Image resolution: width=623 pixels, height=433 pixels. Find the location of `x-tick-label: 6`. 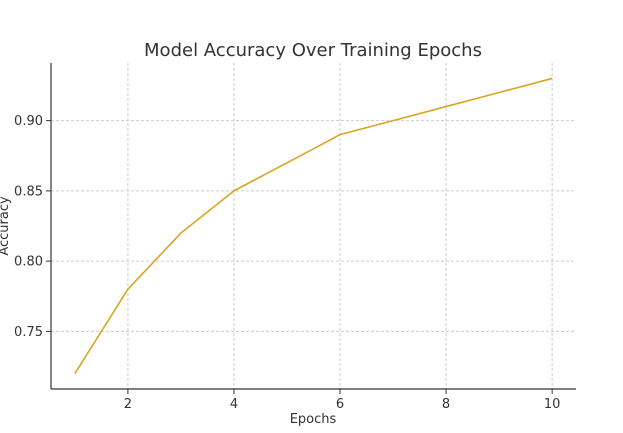

x-tick-label: 6 is located at coordinates (340, 404).